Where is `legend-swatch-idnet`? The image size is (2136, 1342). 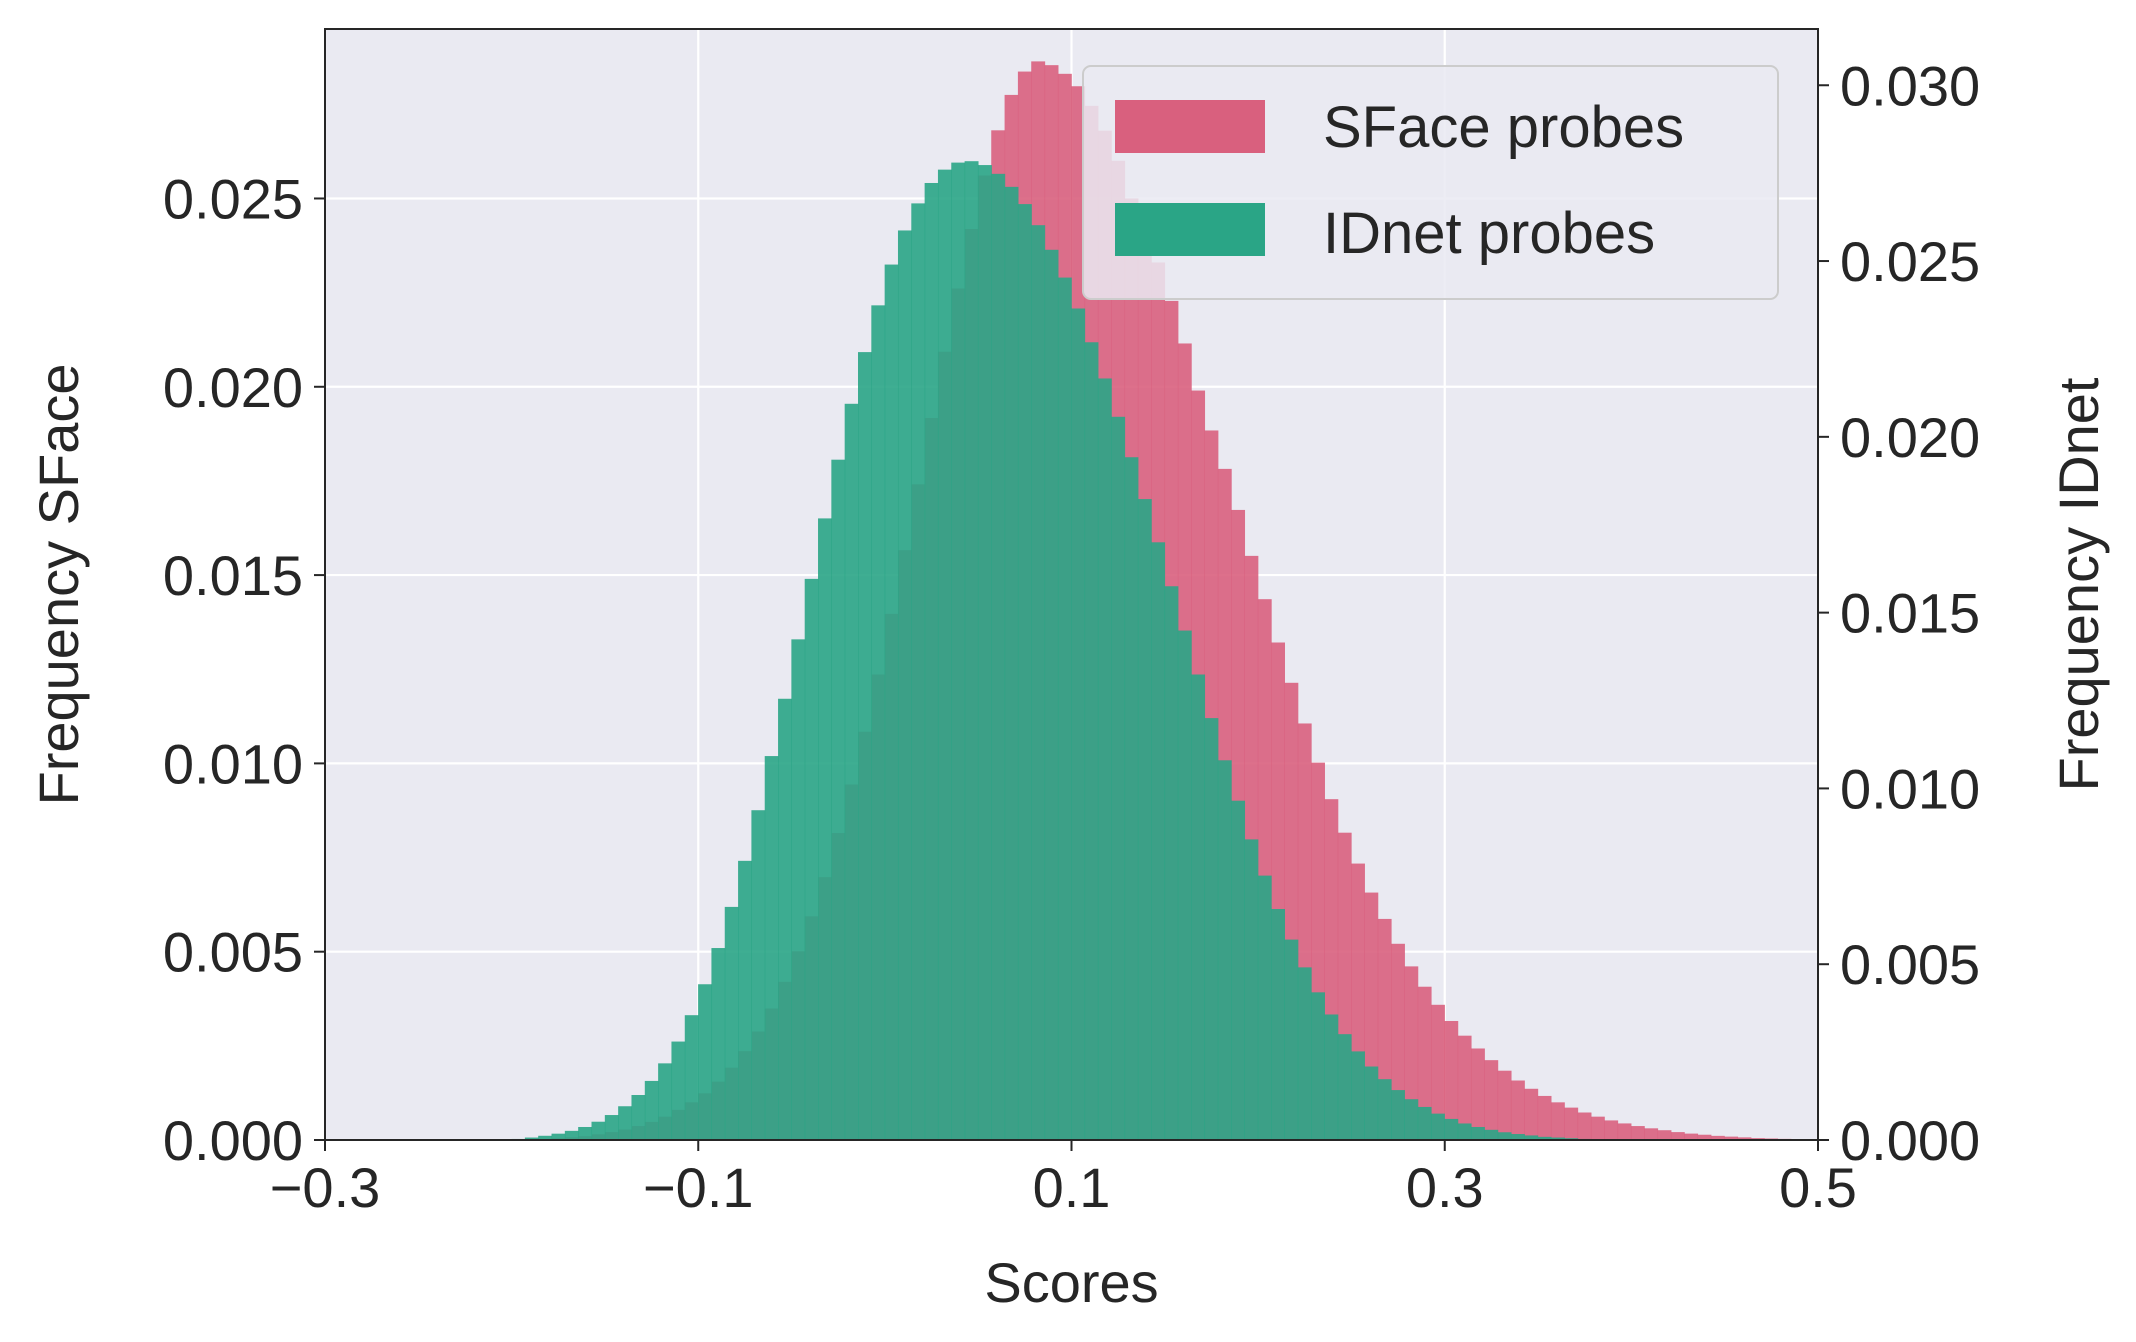 legend-swatch-idnet is located at coordinates (1190, 229).